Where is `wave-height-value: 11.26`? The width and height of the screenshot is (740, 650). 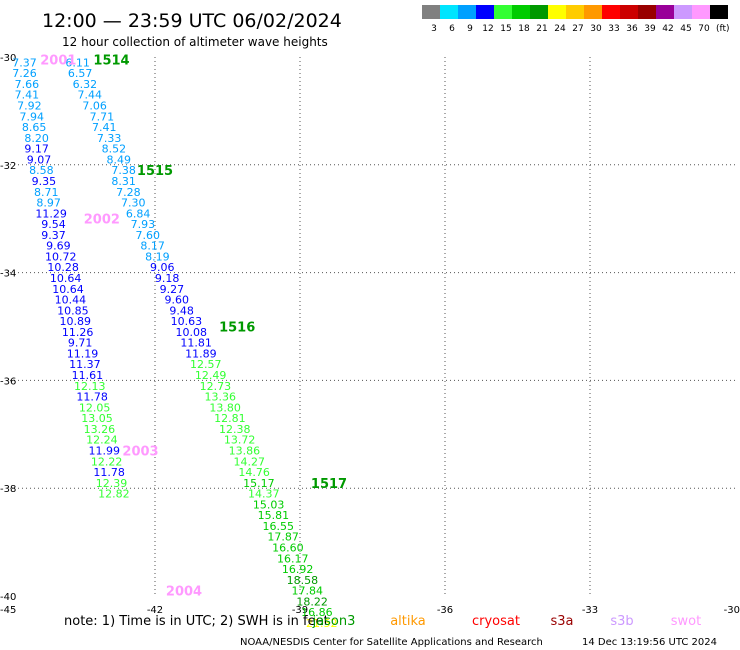 wave-height-value: 11.26 is located at coordinates (78, 332).